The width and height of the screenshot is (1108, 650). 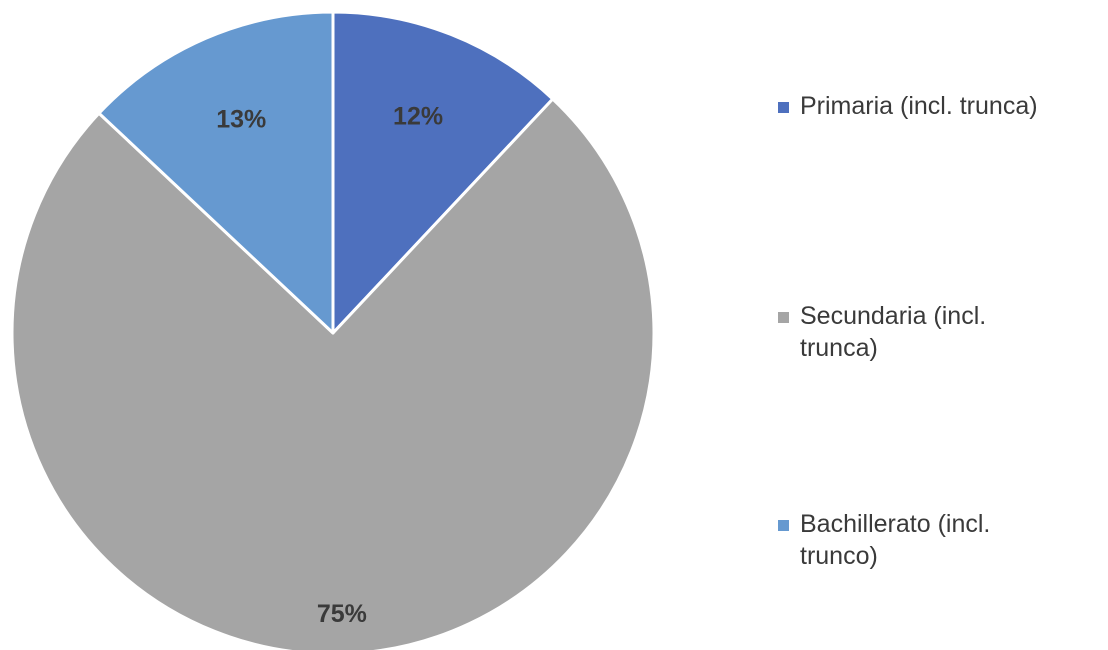 I want to click on legend-swatch-primaria, so click(x=783, y=107).